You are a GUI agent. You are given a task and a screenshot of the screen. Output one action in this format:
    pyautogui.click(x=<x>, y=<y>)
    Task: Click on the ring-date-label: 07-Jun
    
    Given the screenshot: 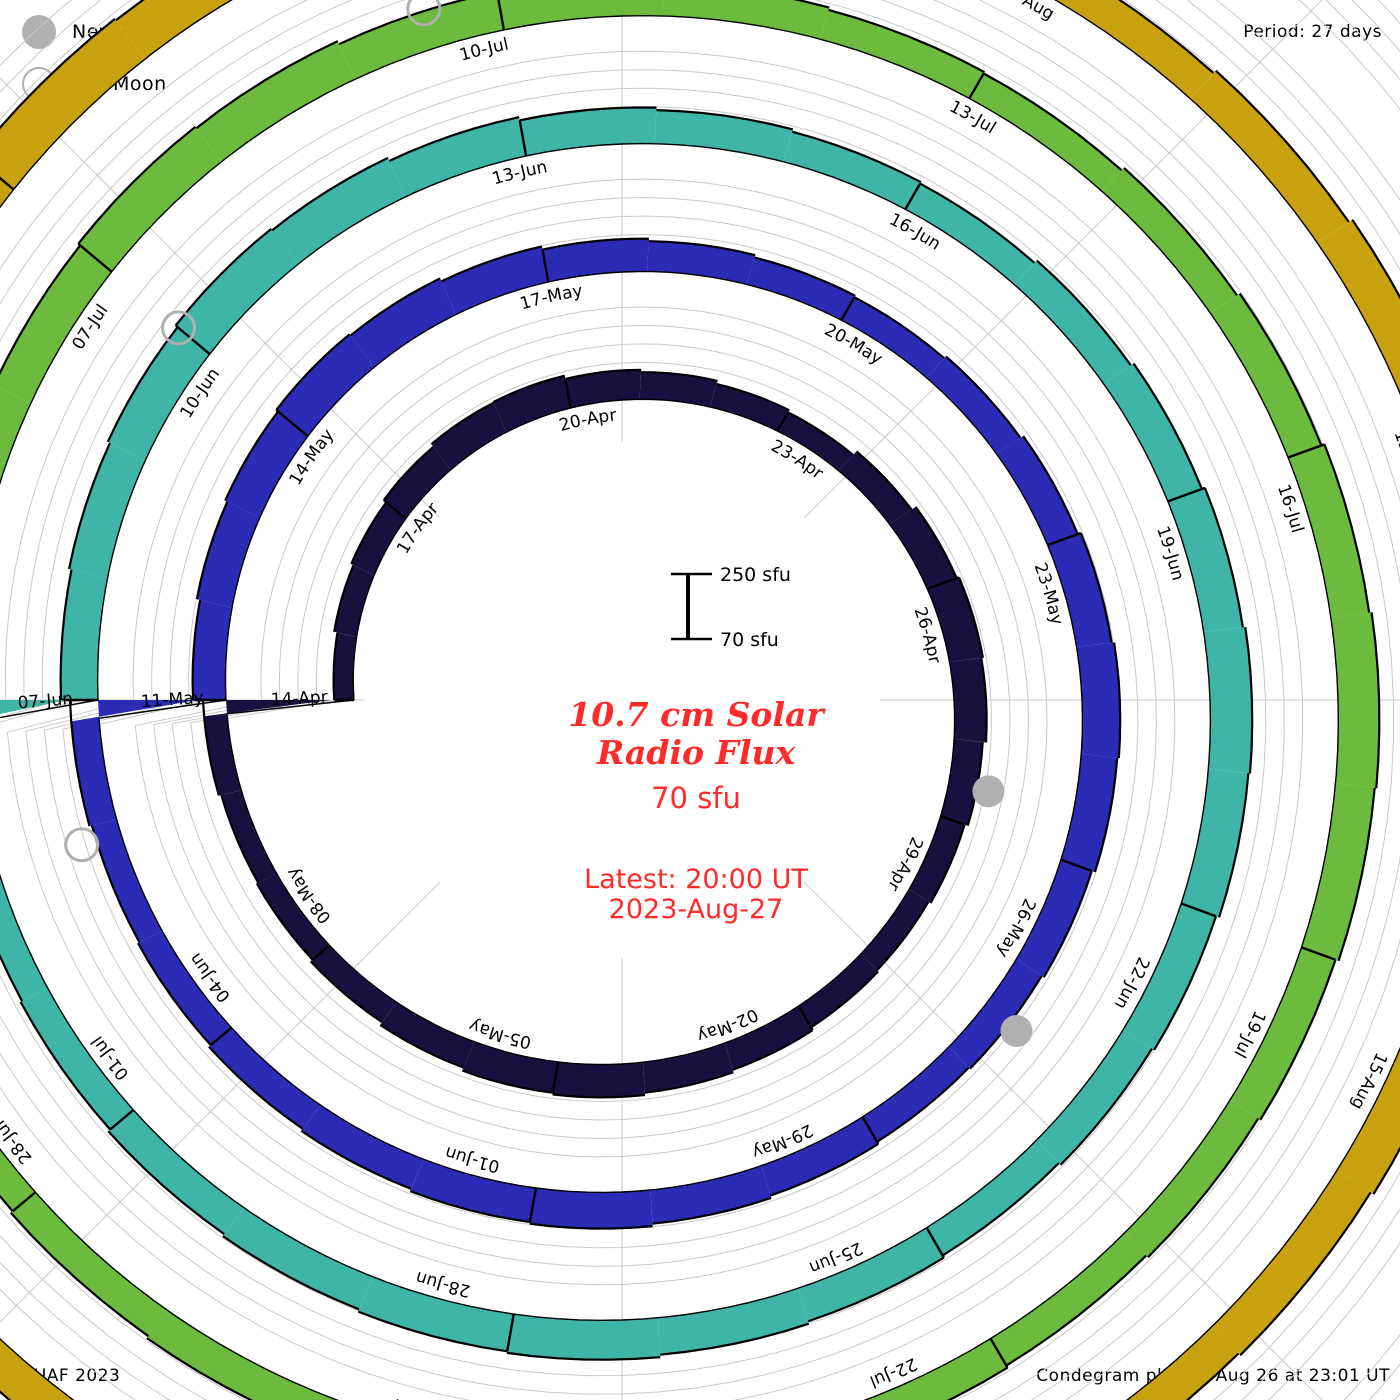 What is the action you would take?
    pyautogui.click(x=45, y=701)
    